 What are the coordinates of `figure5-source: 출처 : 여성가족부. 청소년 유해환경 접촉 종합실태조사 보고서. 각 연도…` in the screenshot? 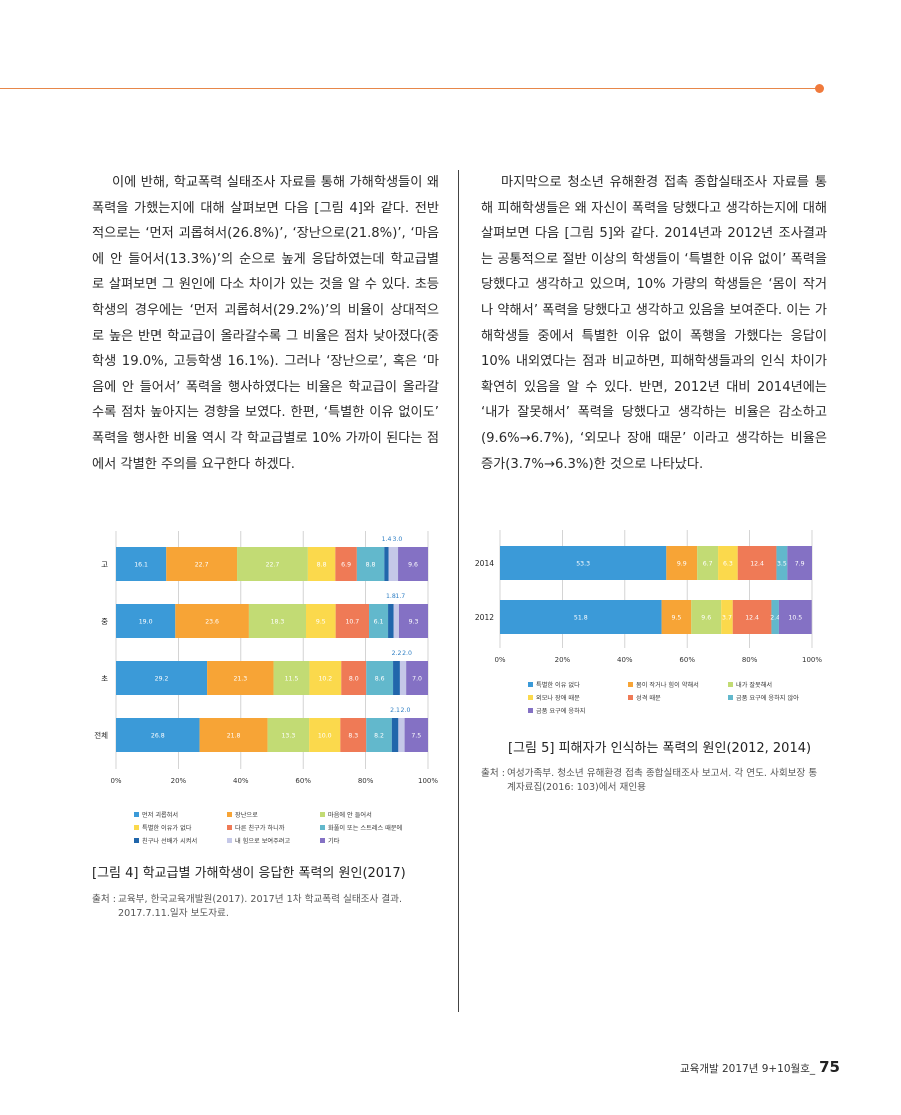 It's located at (653, 782).